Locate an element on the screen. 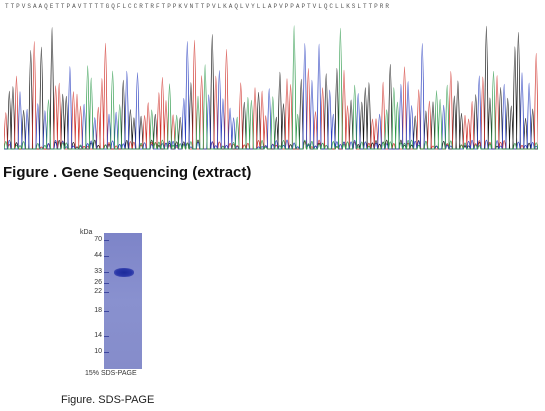 The height and width of the screenshot is (411, 545). marker-label-14: 14 is located at coordinates (98, 335).